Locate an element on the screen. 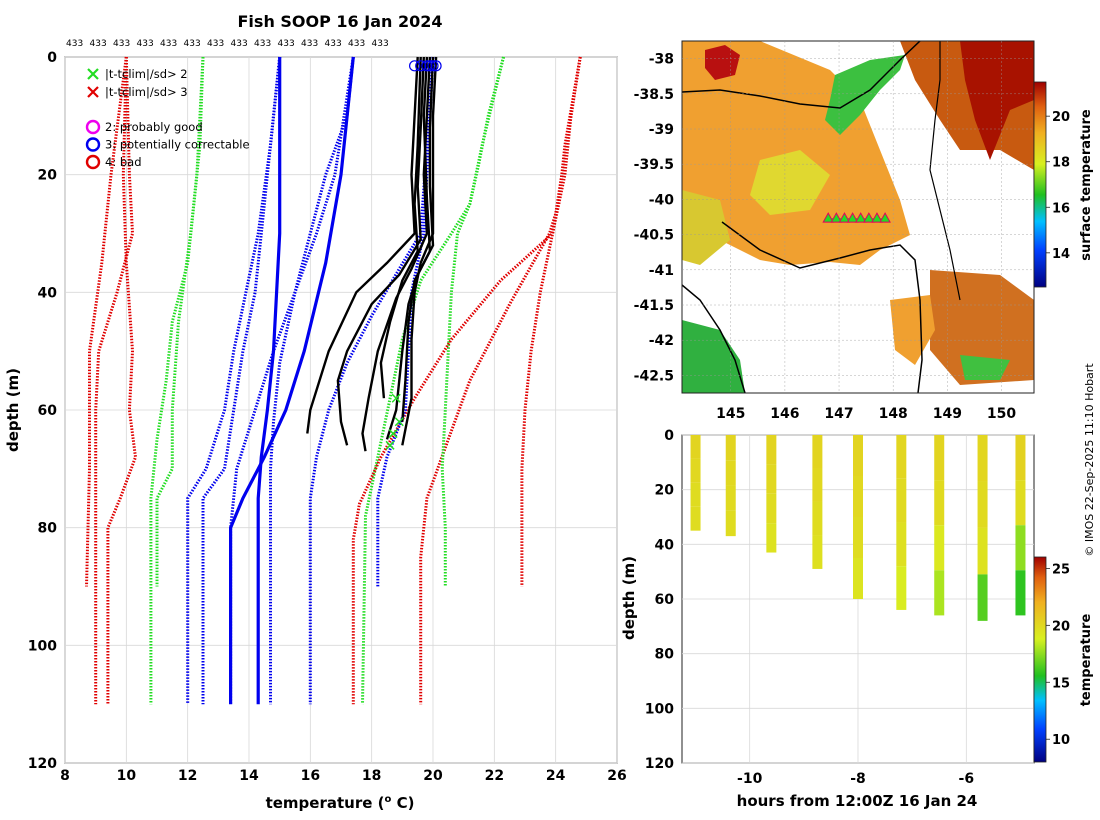  map-ytick-label: -41.5 is located at coordinates (654, 306).